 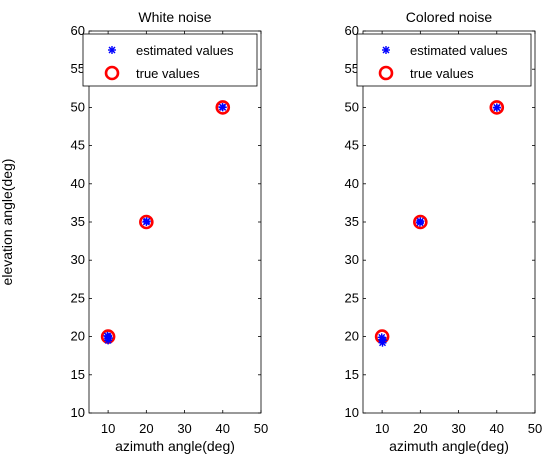 What do you see at coordinates (7, 222) in the screenshot?
I see `y-axis-label: elevation angle(deg)` at bounding box center [7, 222].